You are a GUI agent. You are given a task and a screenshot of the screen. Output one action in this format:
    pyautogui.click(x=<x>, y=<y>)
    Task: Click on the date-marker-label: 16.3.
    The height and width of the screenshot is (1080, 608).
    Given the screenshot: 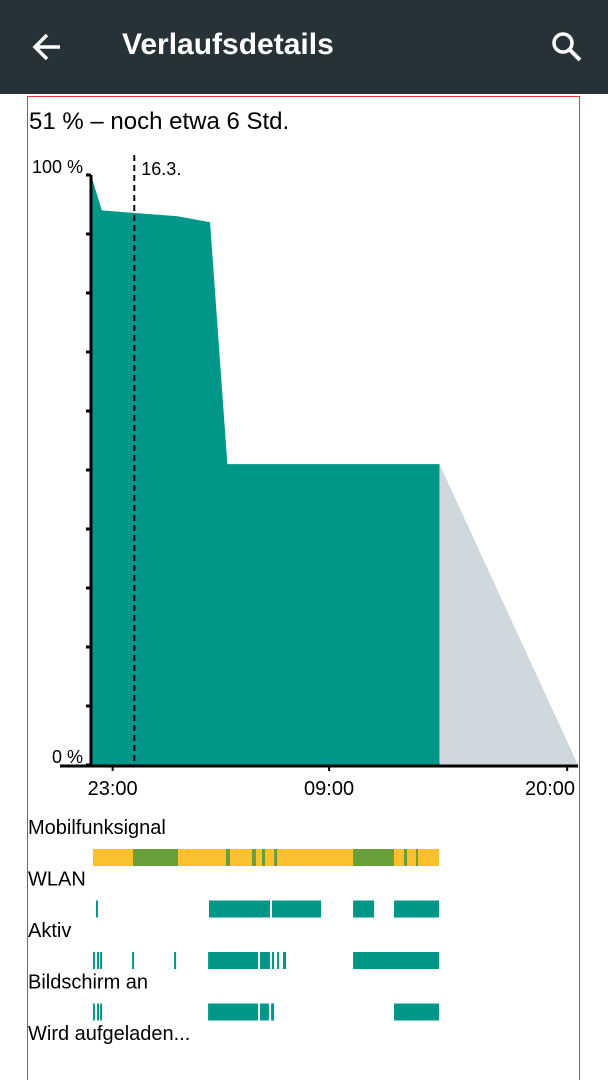 What is the action you would take?
    pyautogui.click(x=161, y=169)
    